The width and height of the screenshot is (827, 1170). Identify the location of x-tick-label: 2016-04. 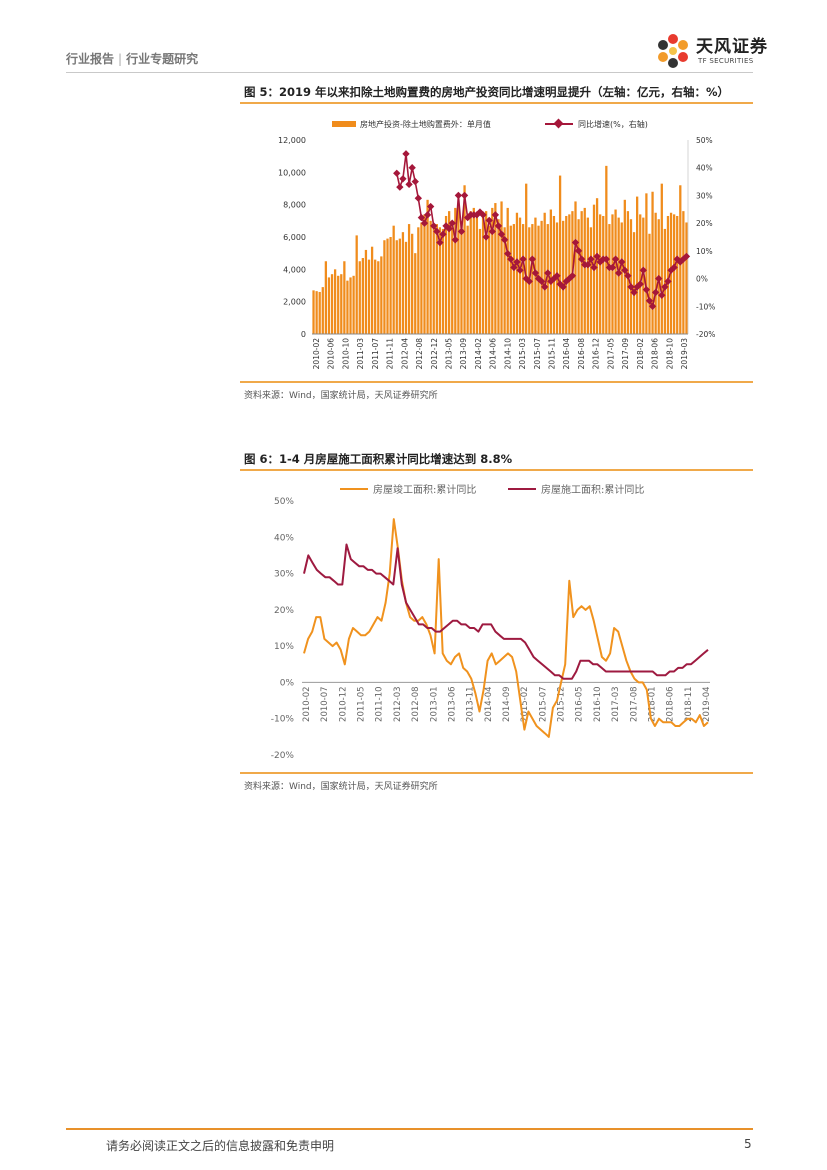
(566, 354).